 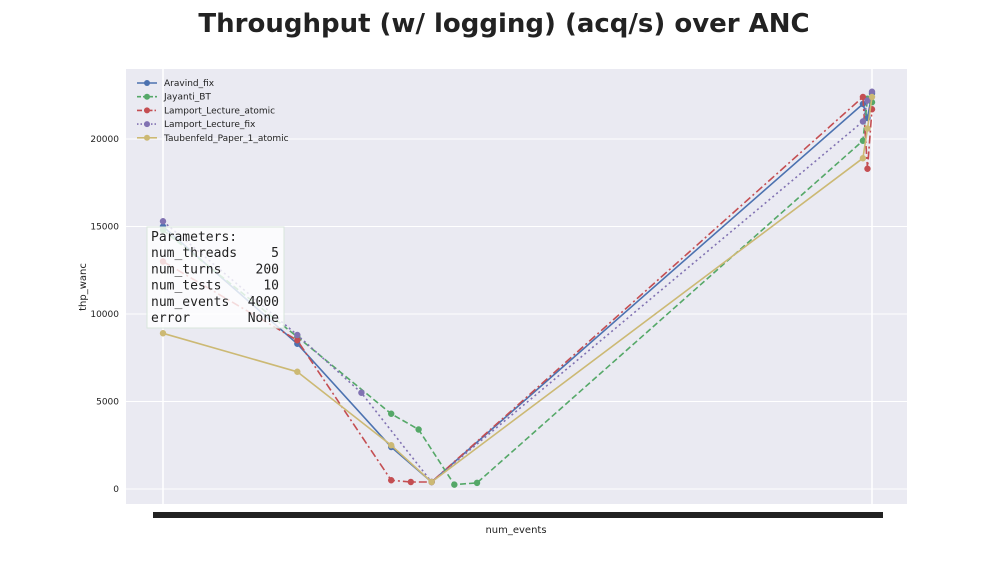 I want to click on legend-label: Lamport_Lecture_fix, so click(x=210, y=125).